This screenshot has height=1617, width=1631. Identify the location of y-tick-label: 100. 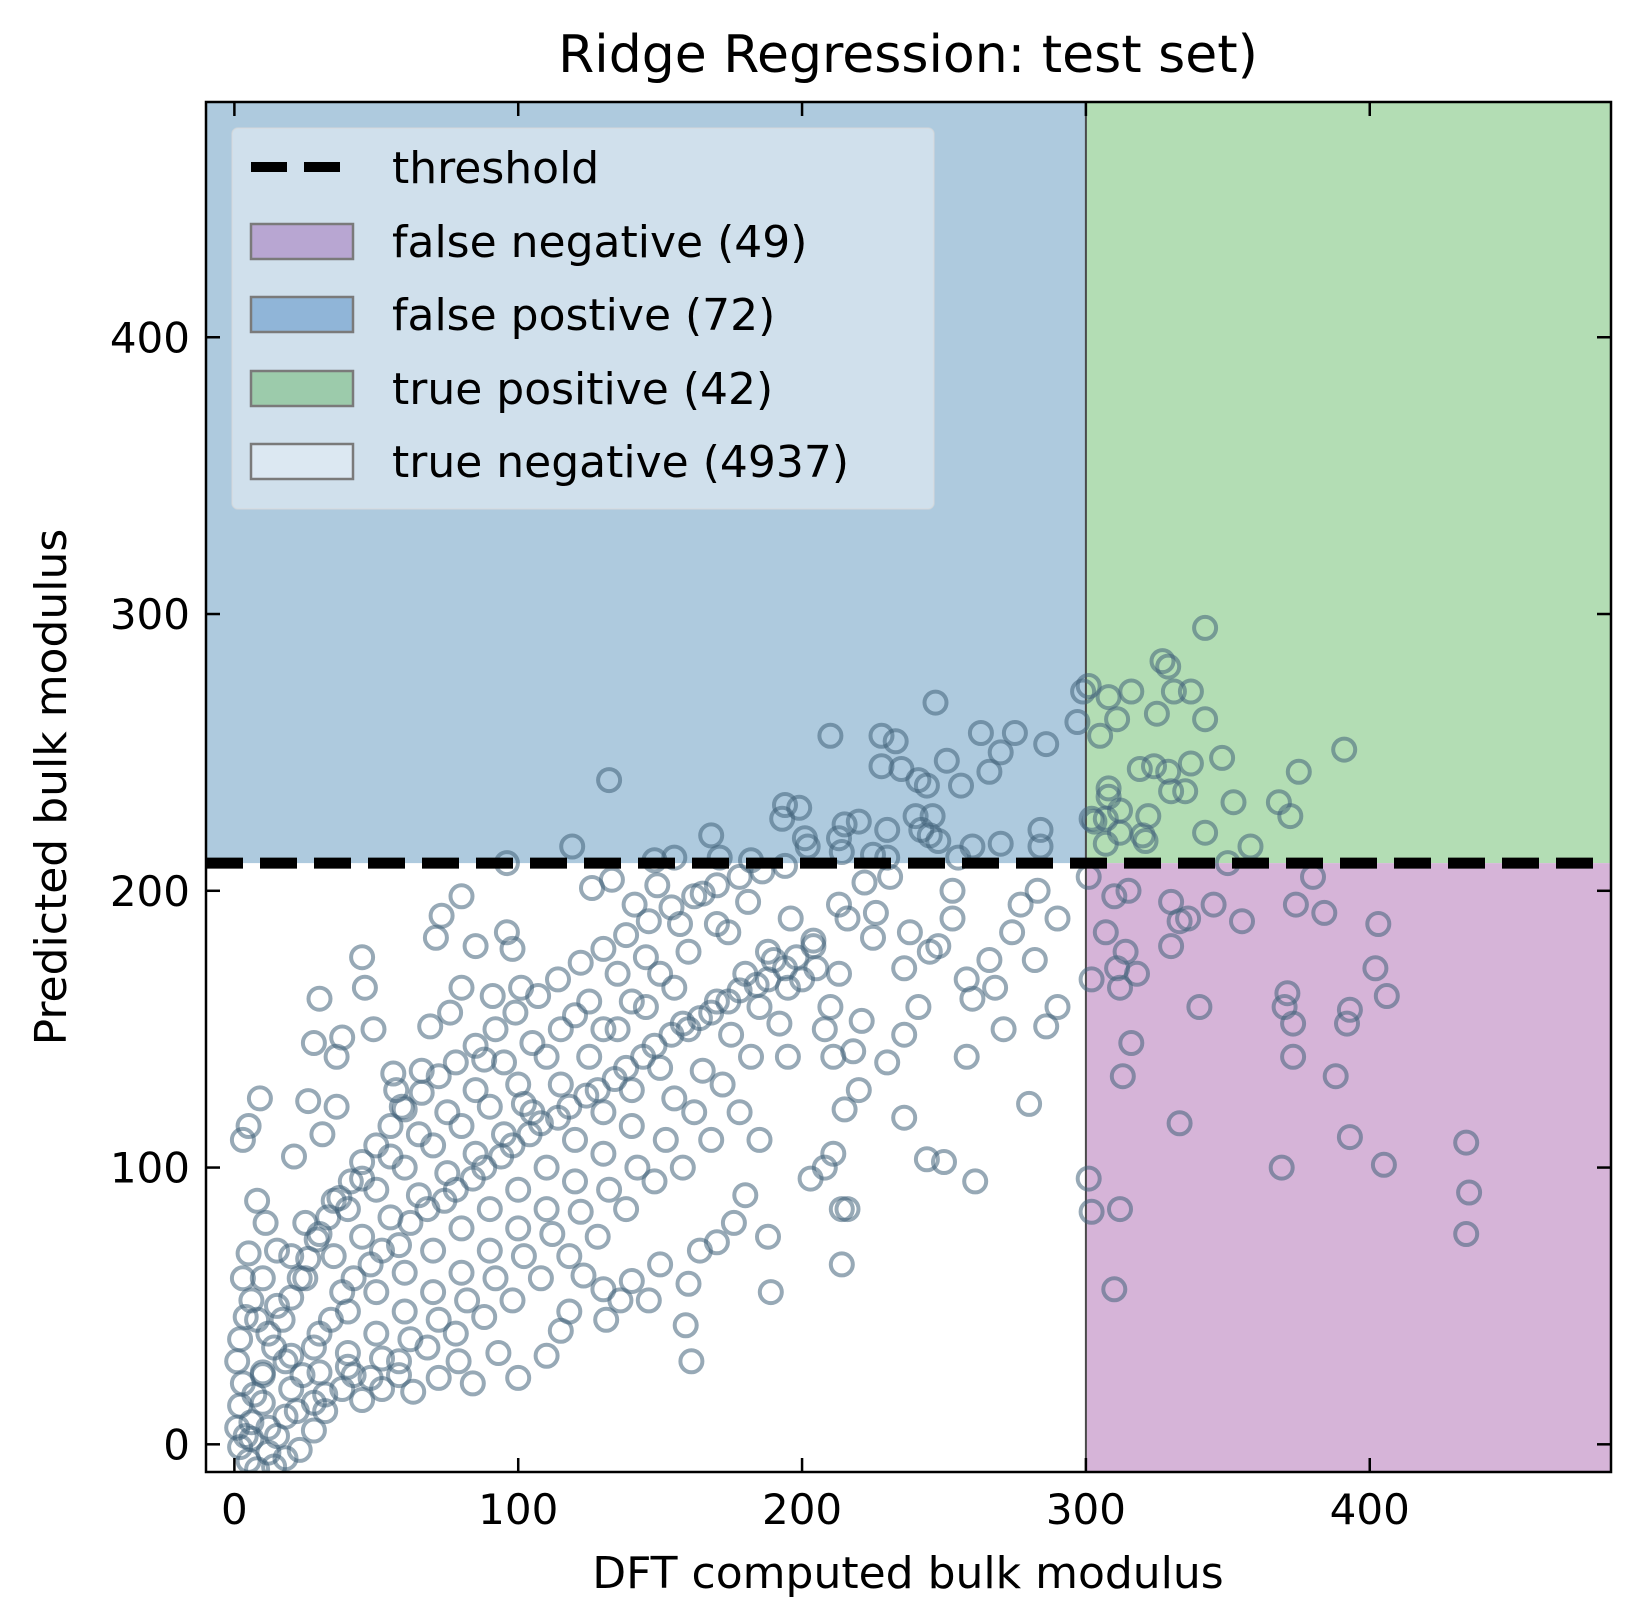
(150, 1168).